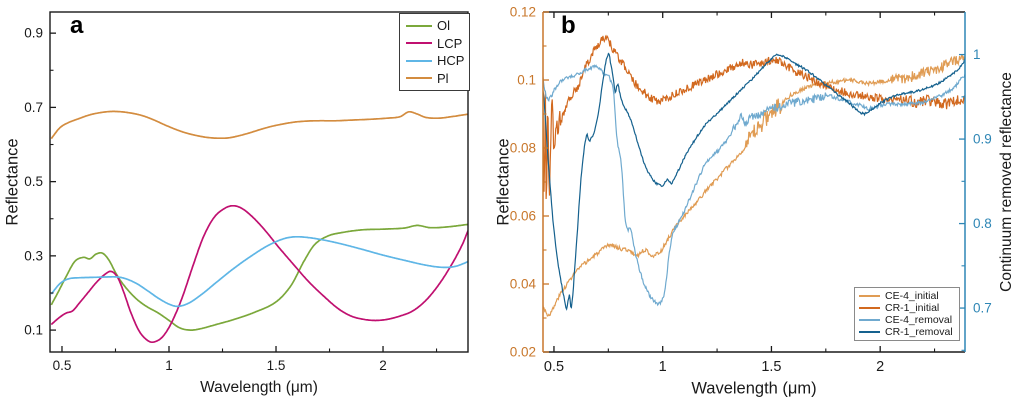 The height and width of the screenshot is (409, 1024). I want to click on legend-item-label: CE-4_initial, so click(912, 295).